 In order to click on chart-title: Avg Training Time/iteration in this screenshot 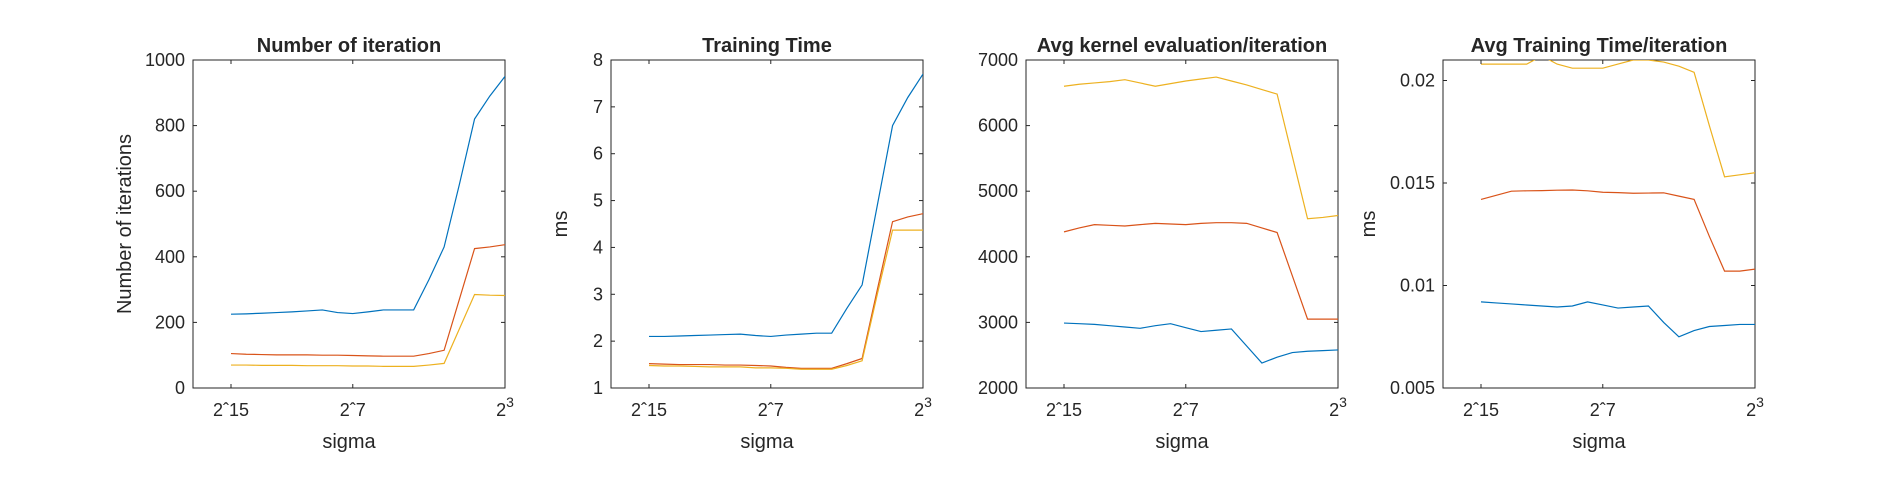, I will do `click(1599, 46)`.